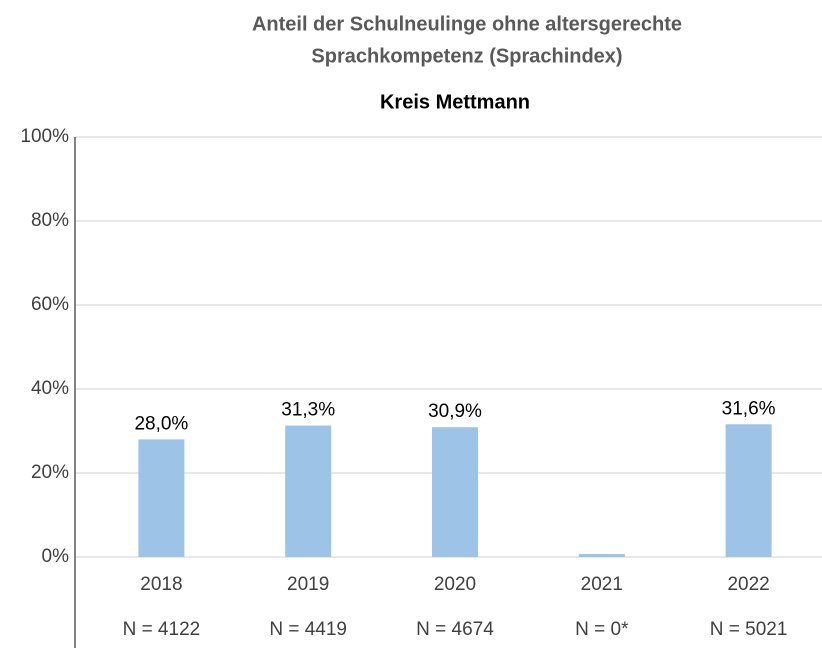  I want to click on chart-subtitle: Kreis Mettmann, so click(455, 102).